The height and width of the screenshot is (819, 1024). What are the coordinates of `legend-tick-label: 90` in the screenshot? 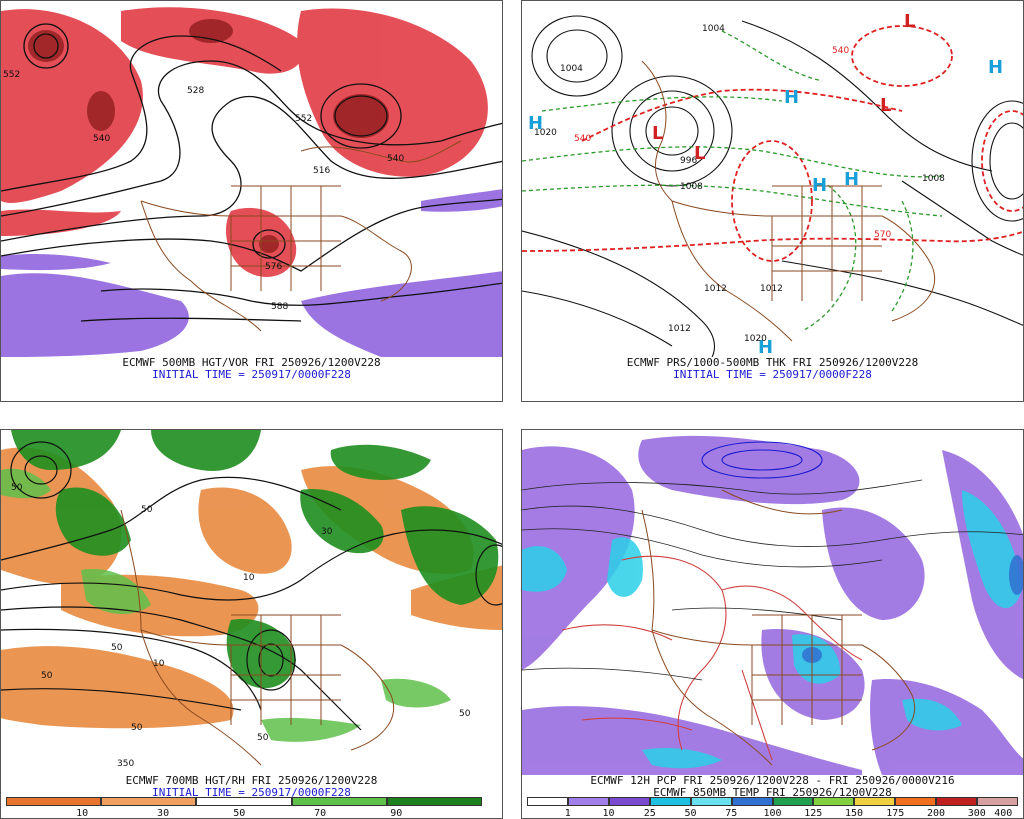 It's located at (396, 813).